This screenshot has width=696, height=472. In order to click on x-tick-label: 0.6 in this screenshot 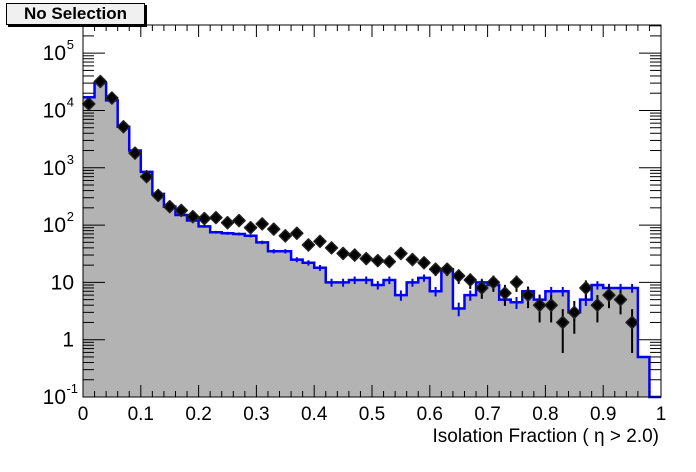, I will do `click(430, 414)`.